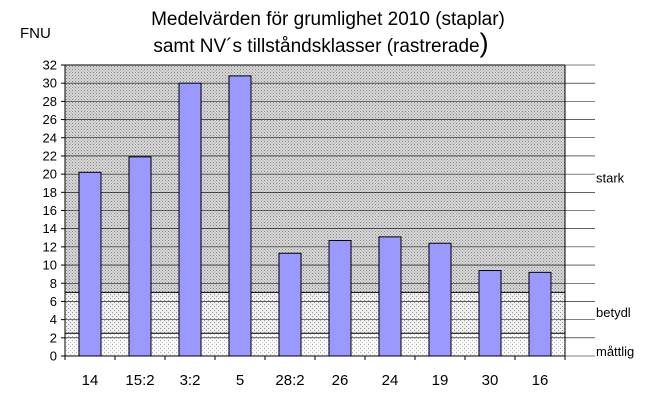  I want to click on x-tick-label-9: 16, so click(540, 380).